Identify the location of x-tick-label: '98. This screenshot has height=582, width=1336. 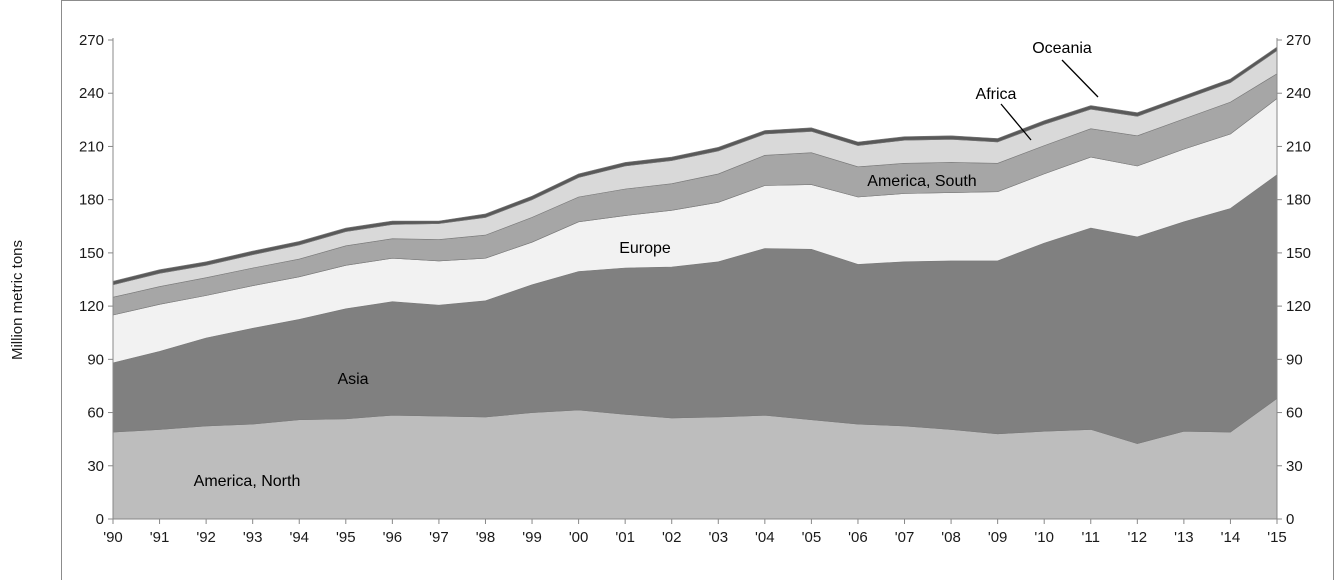
(486, 537).